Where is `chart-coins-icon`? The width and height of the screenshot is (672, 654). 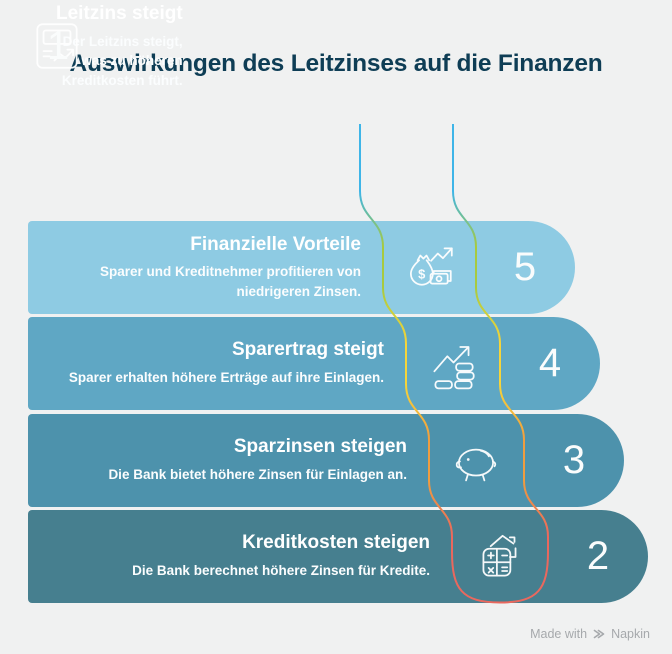
chart-coins-icon is located at coordinates (453, 363).